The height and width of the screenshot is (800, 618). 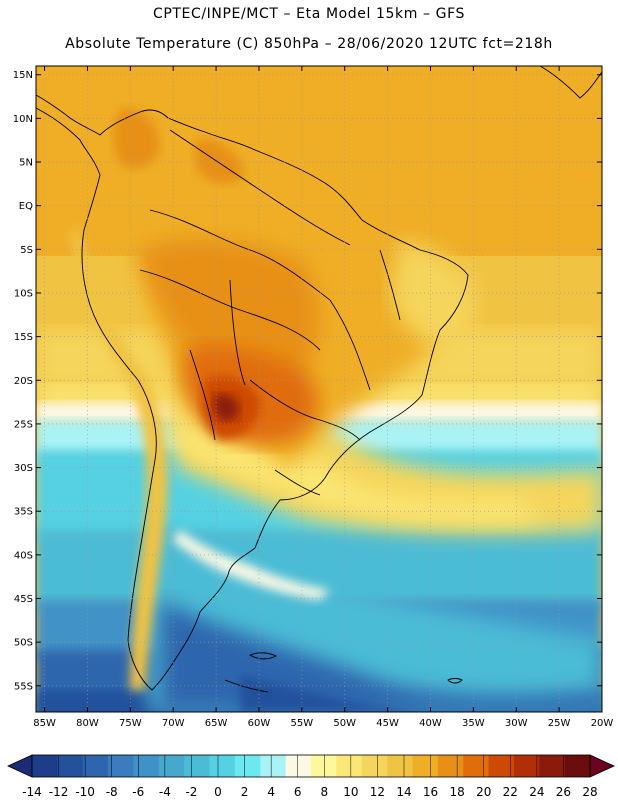 I want to click on lat-label: 5S, so click(x=26, y=250).